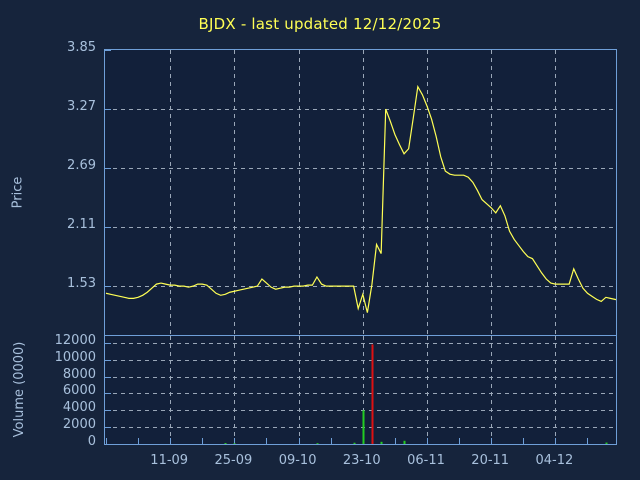 The width and height of the screenshot is (640, 480). Describe the element at coordinates (79, 391) in the screenshot. I see `volume-axis-tick-label: 6000` at that location.